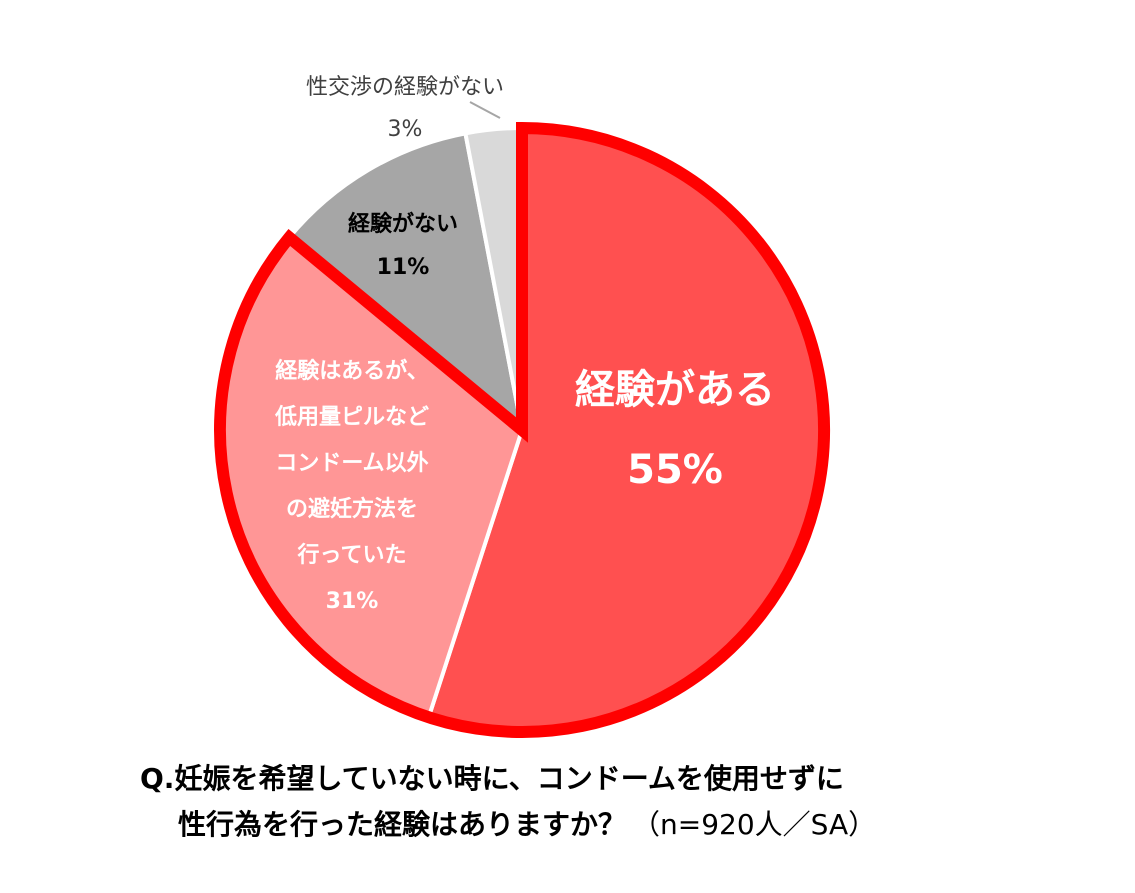 This screenshot has width=1135, height=893. I want to click on chart-title: 性行為を行った経験はありますか？ （n=920人／SA）, so click(527, 824).